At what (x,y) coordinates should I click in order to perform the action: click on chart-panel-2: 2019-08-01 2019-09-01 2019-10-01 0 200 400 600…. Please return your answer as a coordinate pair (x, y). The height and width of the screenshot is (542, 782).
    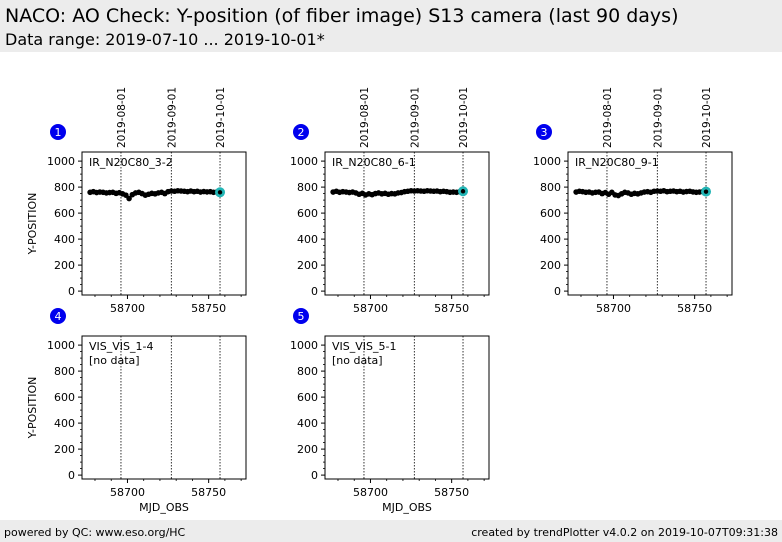
    Looking at the image, I should click on (390, 201).